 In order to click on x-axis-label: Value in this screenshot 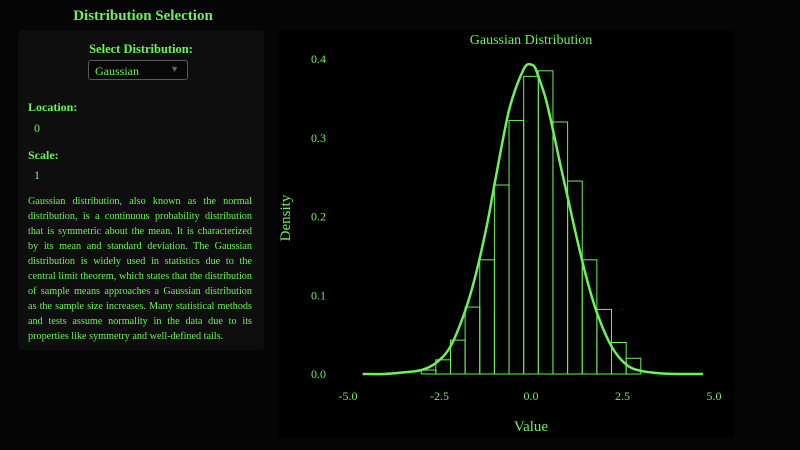, I will do `click(531, 427)`.